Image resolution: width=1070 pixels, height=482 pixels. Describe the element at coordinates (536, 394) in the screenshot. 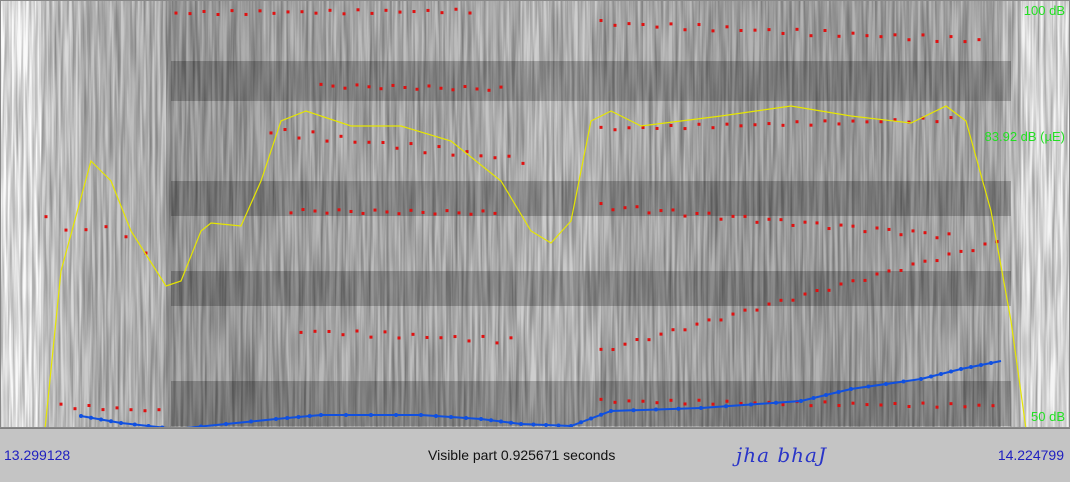

I see `pitch-points` at that location.